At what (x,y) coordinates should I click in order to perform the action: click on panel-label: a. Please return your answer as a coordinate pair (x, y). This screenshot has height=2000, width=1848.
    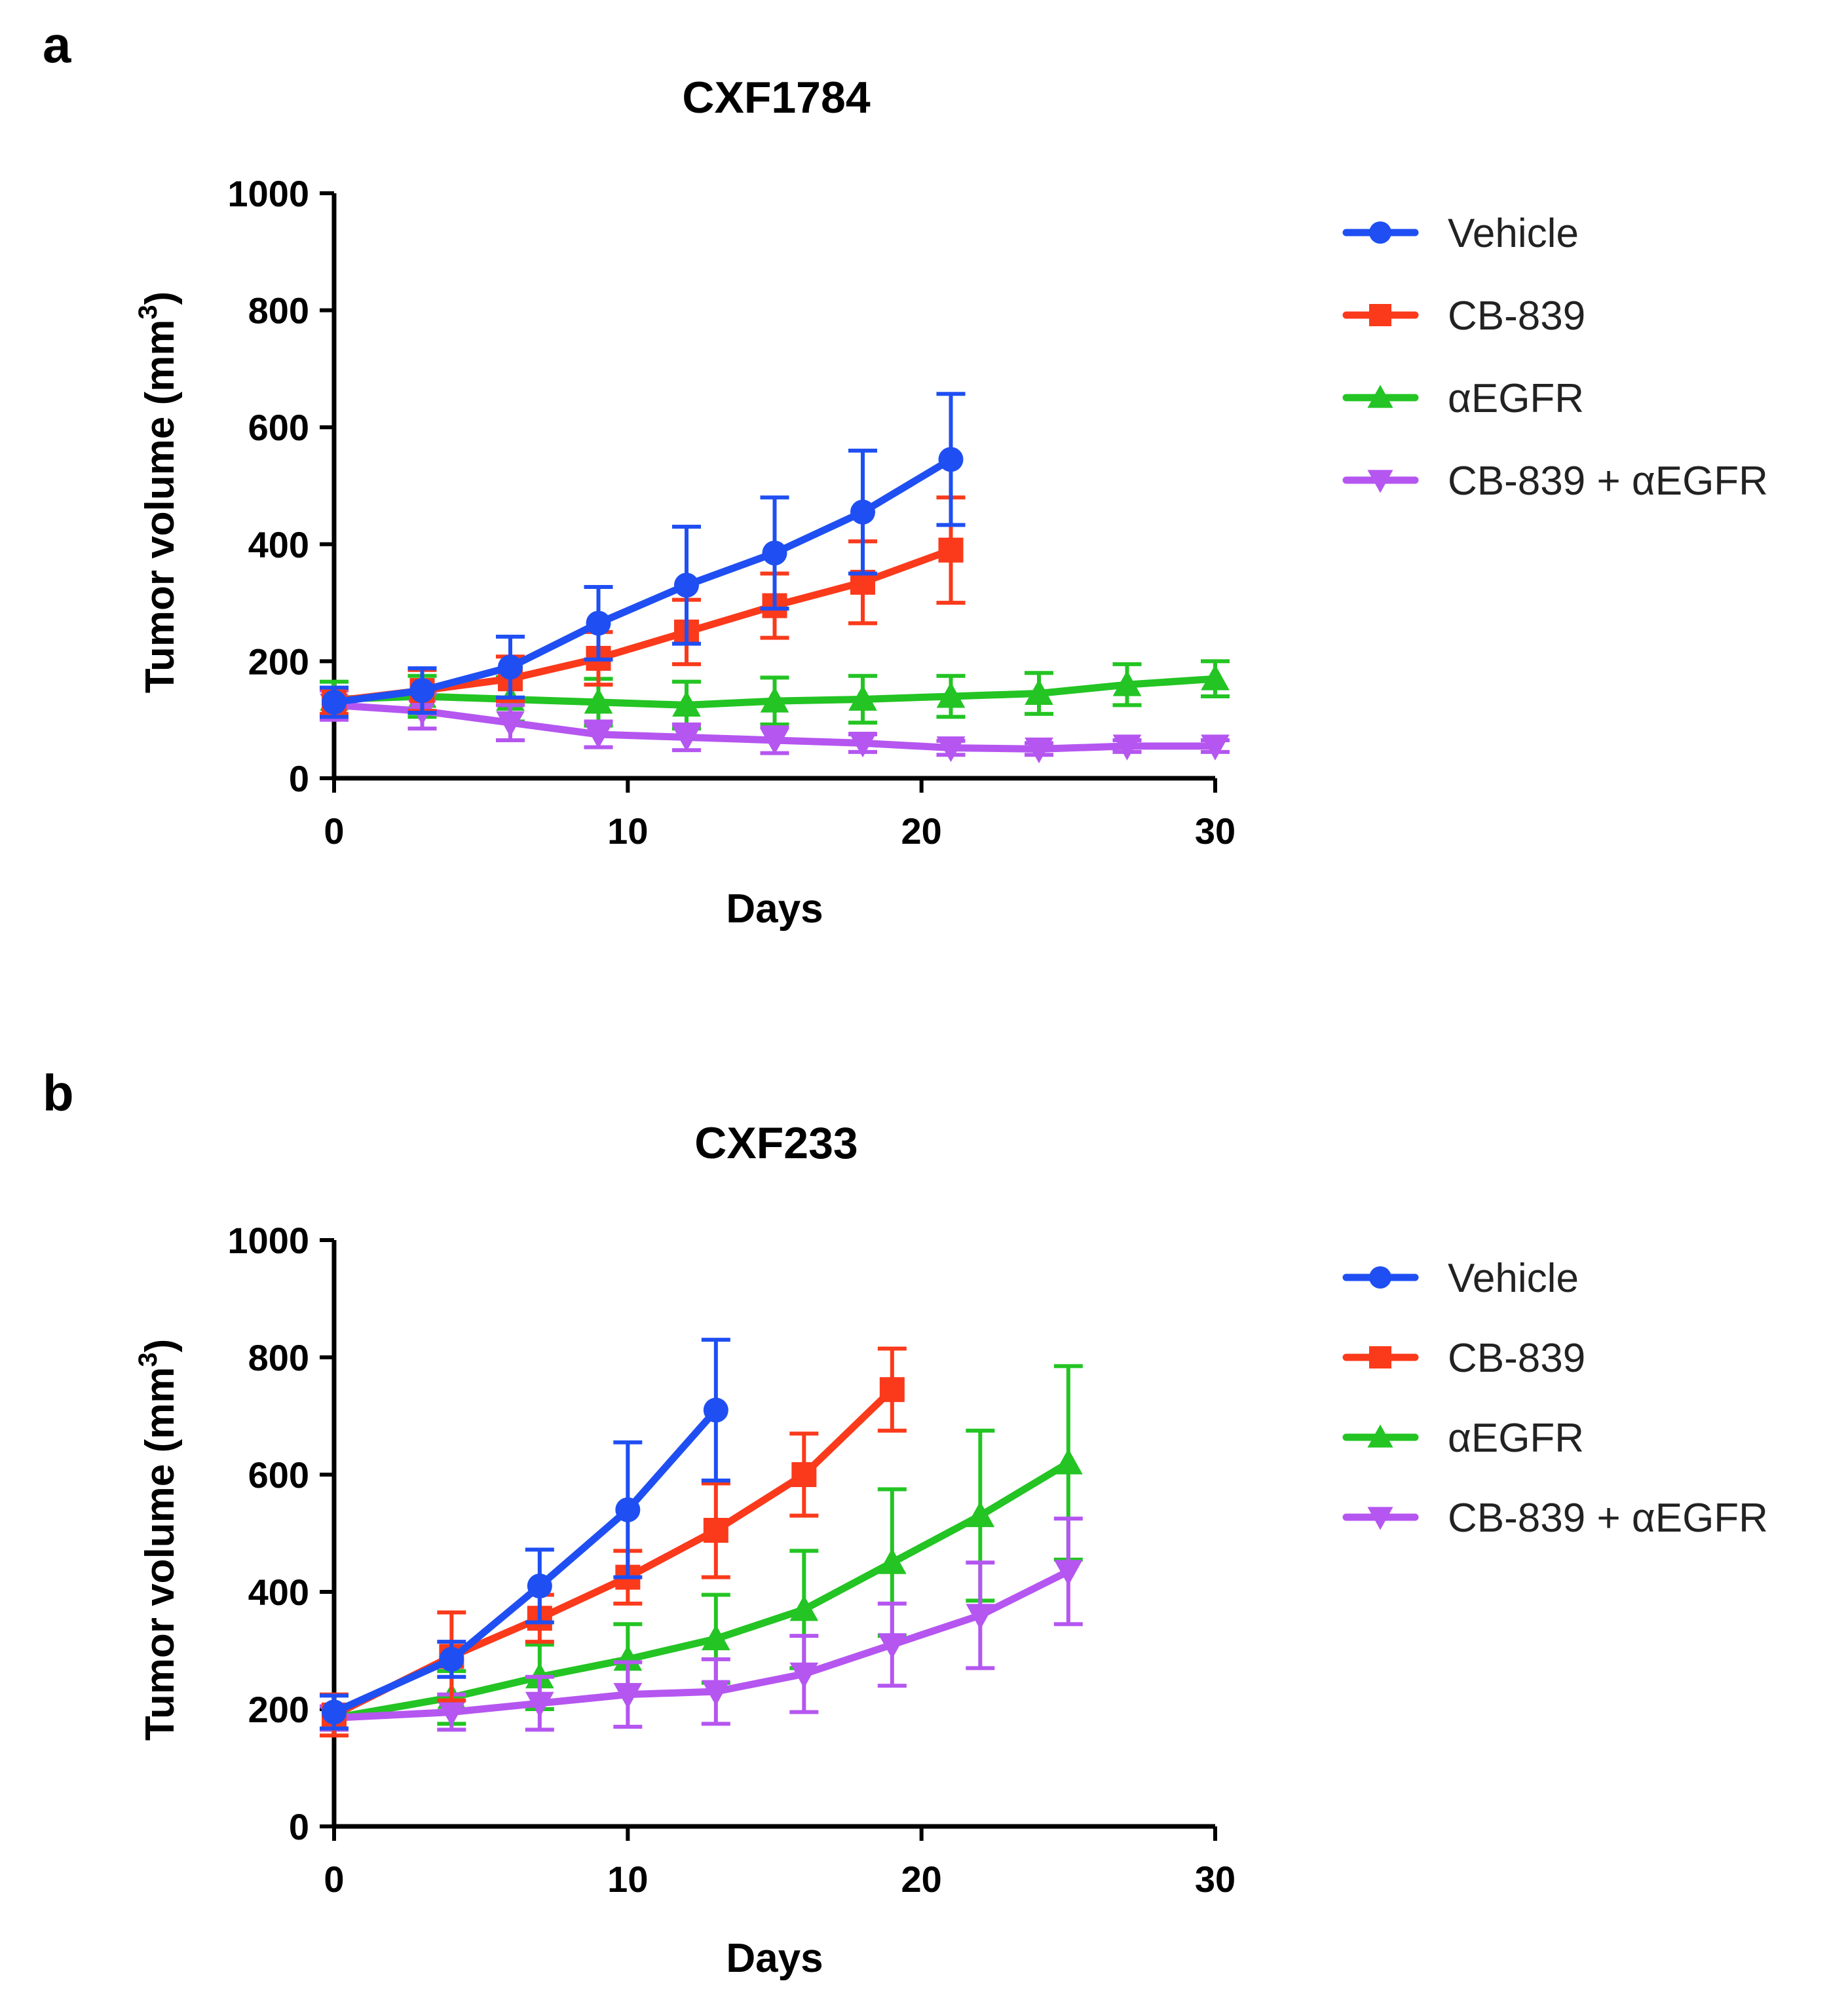
    Looking at the image, I should click on (57, 44).